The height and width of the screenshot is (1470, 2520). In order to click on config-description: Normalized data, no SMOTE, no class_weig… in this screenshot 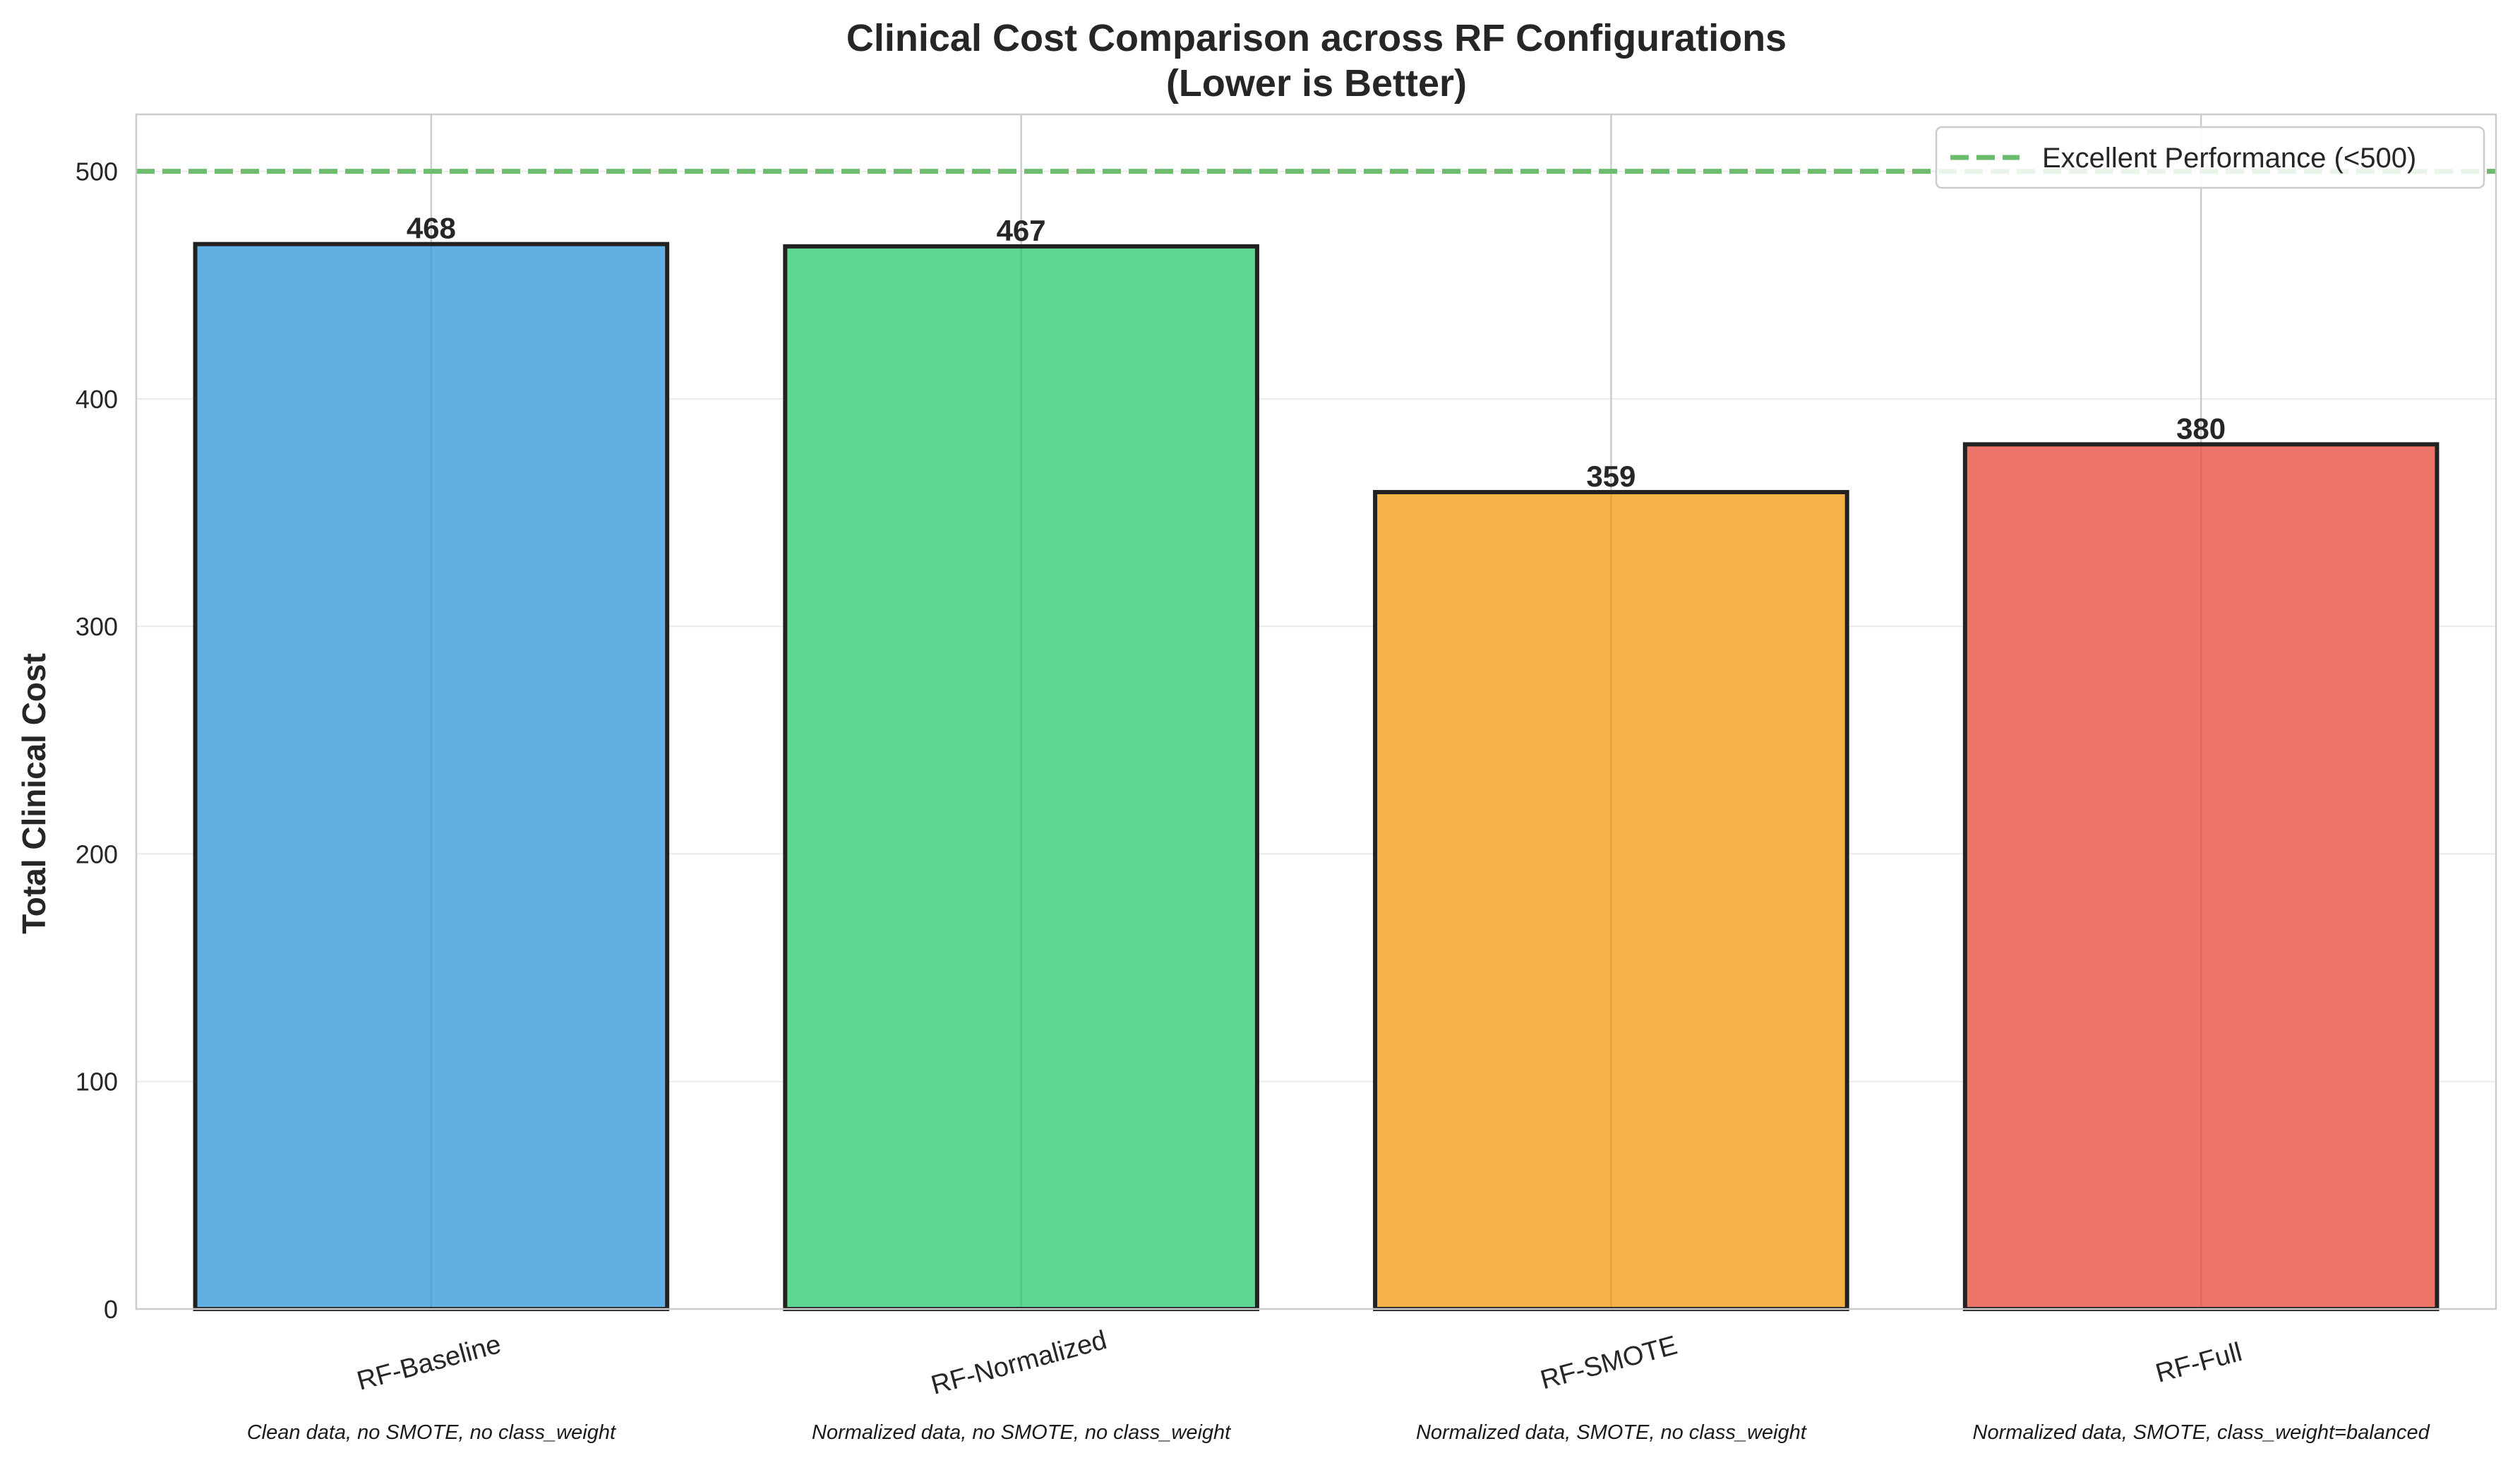, I will do `click(1022, 1432)`.